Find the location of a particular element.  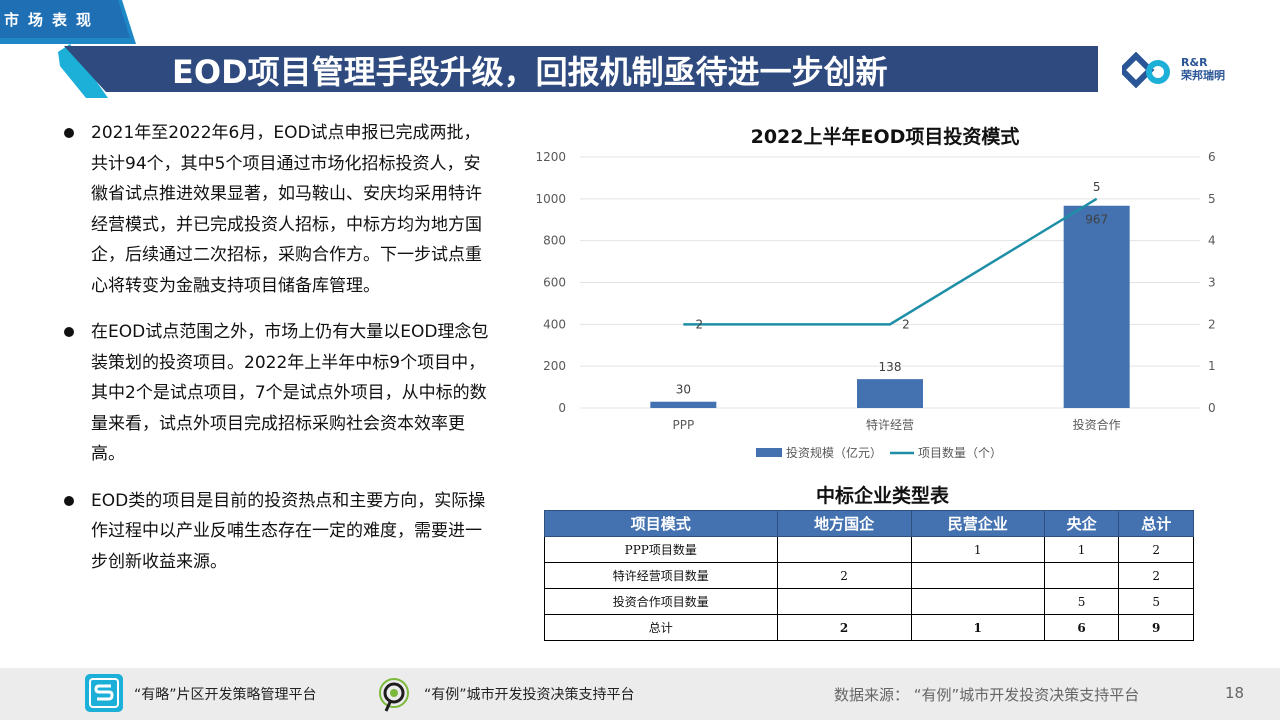

table-cell: 特许经营项目数量 is located at coordinates (661, 575).